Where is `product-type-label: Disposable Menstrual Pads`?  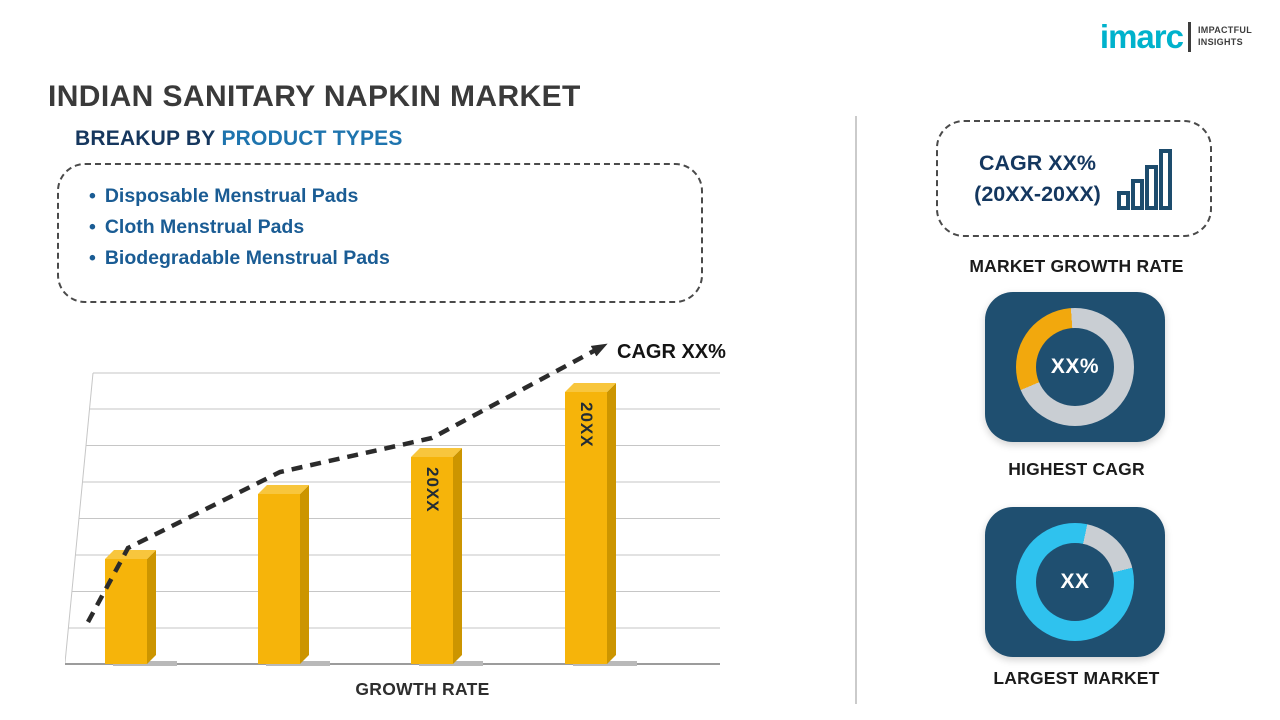
product-type-label: Disposable Menstrual Pads is located at coordinates (231, 196).